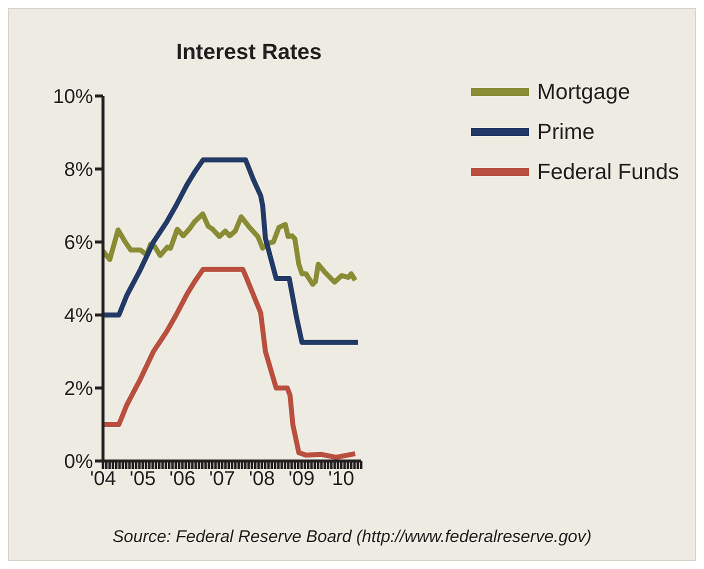  What do you see at coordinates (352, 537) in the screenshot?
I see `source-note: Source: Federal Reserve Board (http://www.federalreserve.gov)` at bounding box center [352, 537].